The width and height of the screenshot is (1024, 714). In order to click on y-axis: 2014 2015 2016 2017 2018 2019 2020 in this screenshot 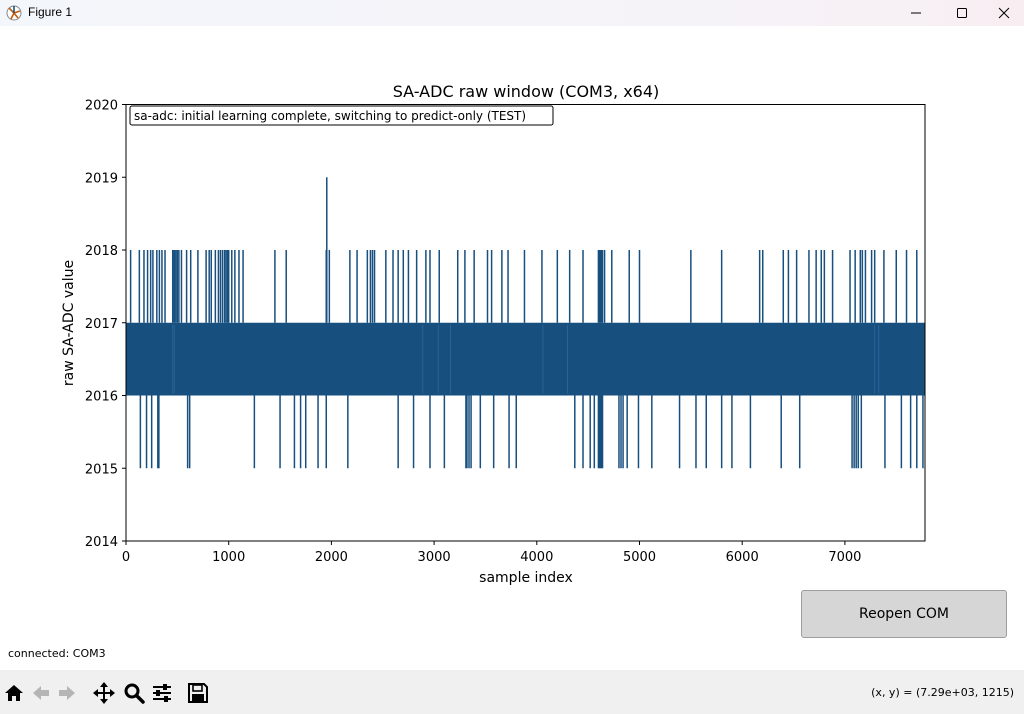, I will do `click(105, 324)`.